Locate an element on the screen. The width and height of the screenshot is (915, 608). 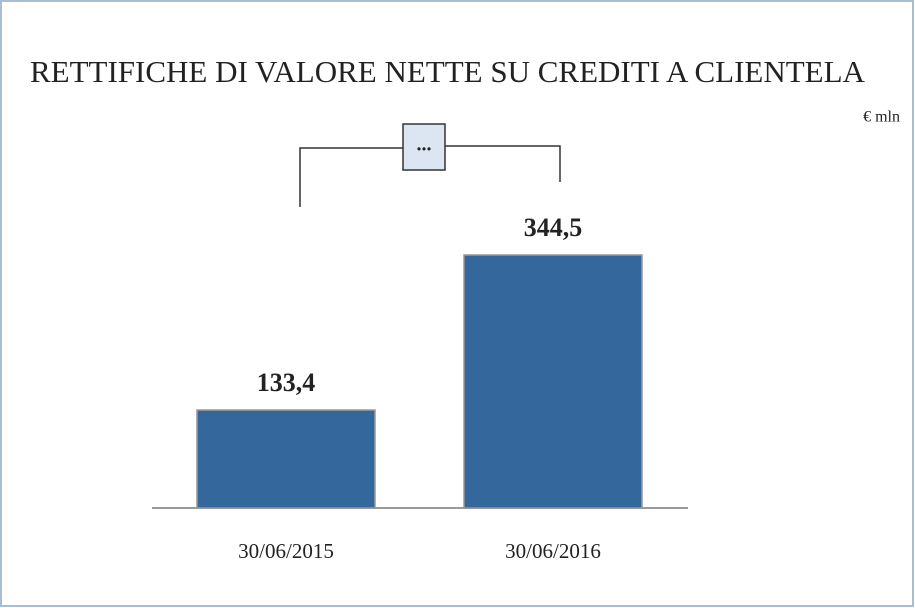
value-label: 133,4 is located at coordinates (286, 382).